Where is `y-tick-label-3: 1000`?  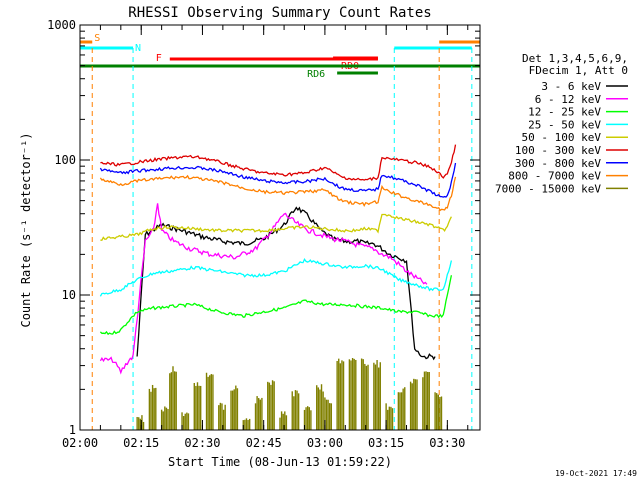
y-tick-label-3: 1000 is located at coordinates (61, 25).